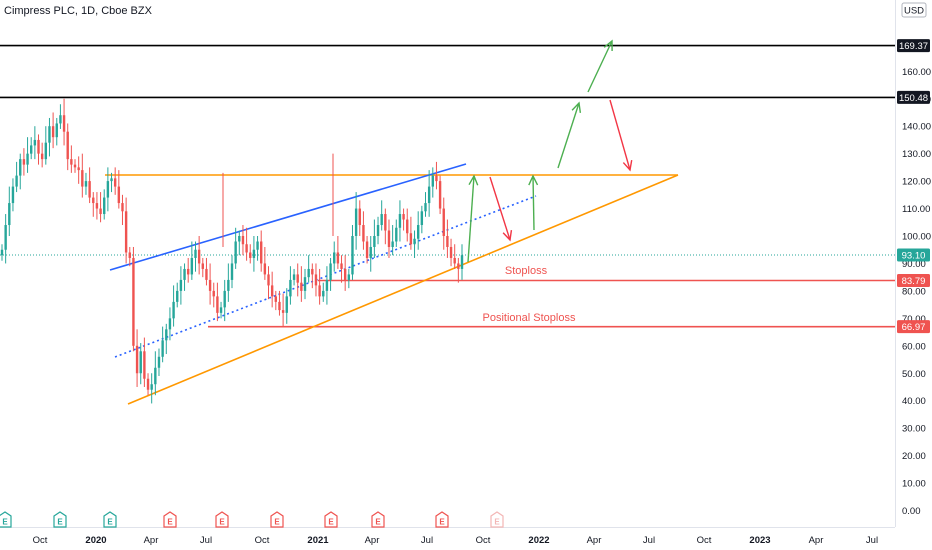  What do you see at coordinates (501, 209) in the screenshot?
I see `down-arrow` at bounding box center [501, 209].